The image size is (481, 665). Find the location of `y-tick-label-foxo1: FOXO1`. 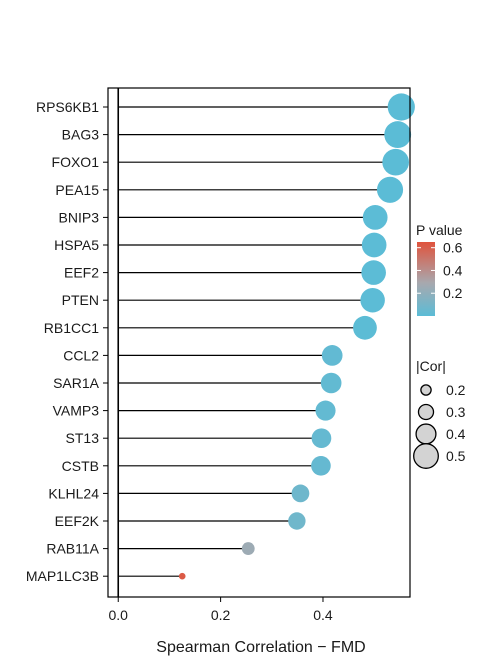

y-tick-label-foxo1: FOXO1 is located at coordinates (76, 162).